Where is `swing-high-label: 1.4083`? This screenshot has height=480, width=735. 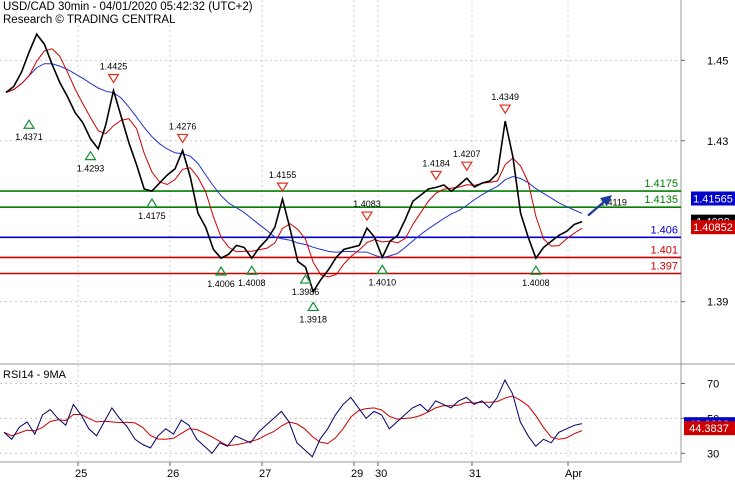
swing-high-label: 1.4083 is located at coordinates (367, 204).